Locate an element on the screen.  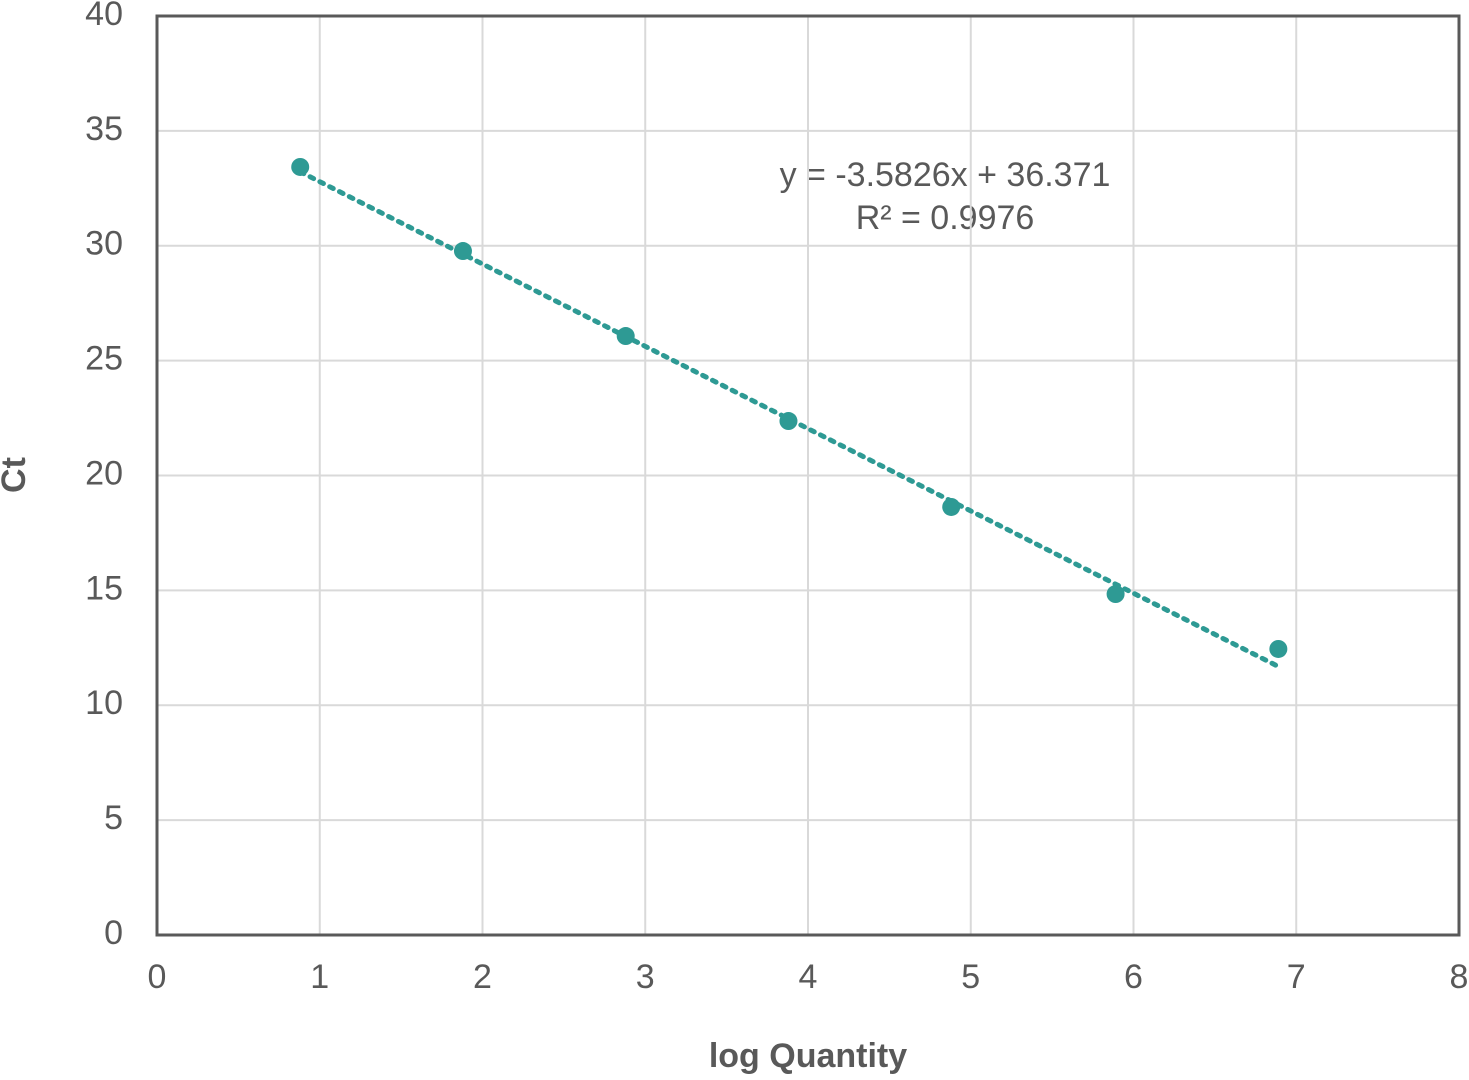
y-tick-label: 40 is located at coordinates (104, 16).